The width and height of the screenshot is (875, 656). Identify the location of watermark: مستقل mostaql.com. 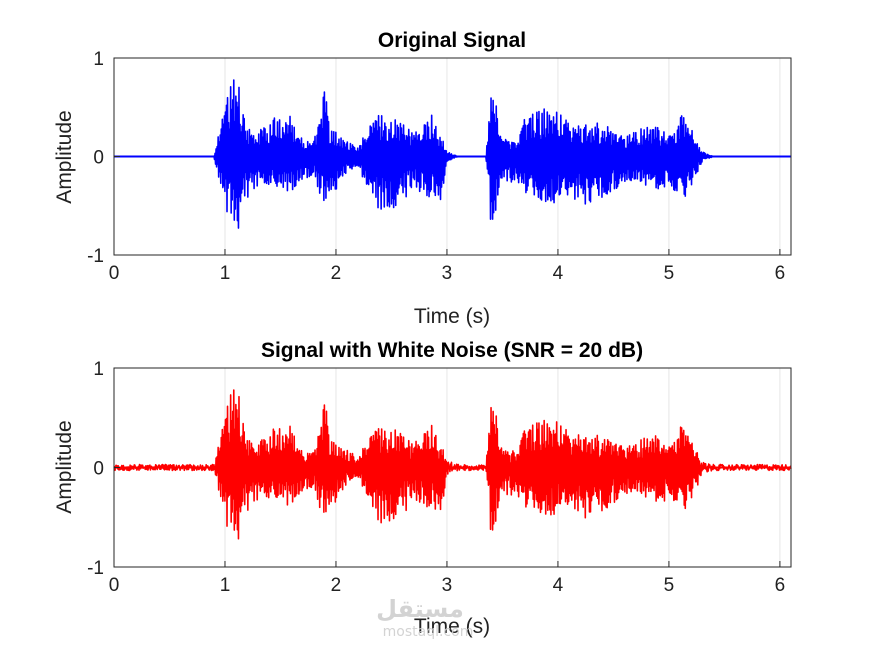
(424, 617).